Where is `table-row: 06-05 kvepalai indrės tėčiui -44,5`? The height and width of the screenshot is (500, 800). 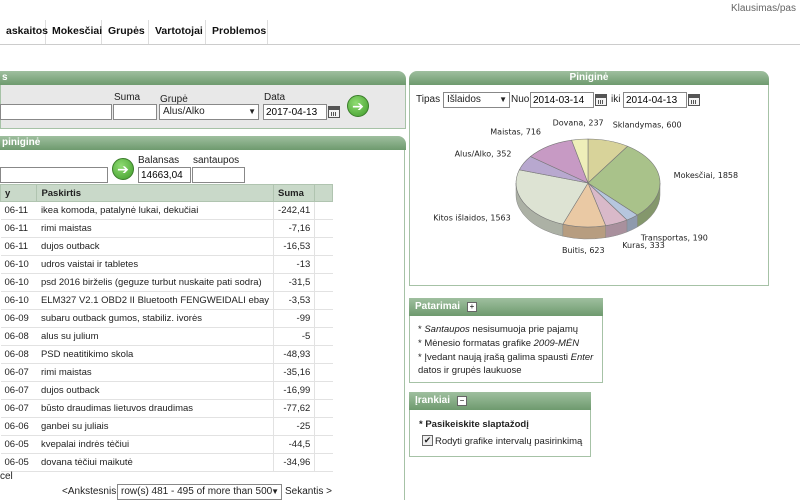 table-row: 06-05 kvepalai indrės tėčiui -44,5 is located at coordinates (166, 444).